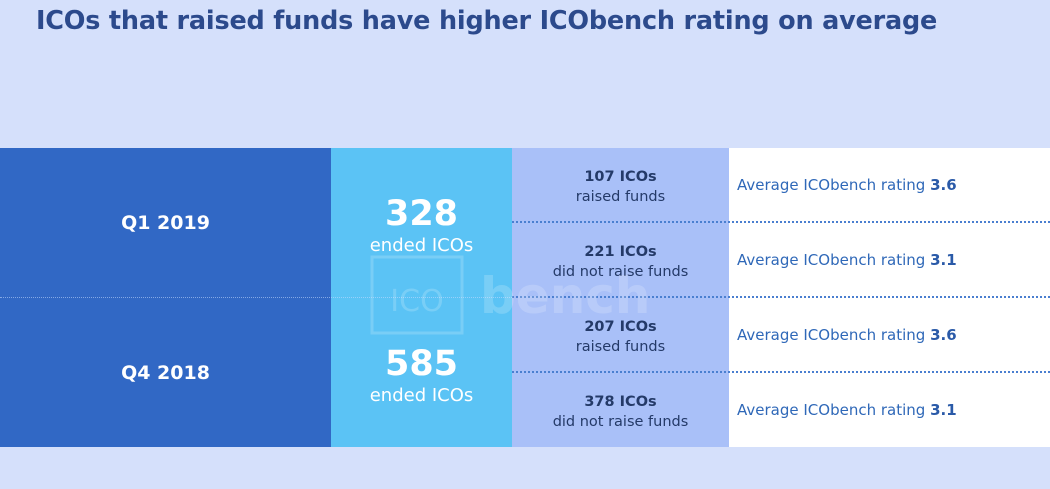  I want to click on ended-icos-value: 328, so click(421, 213).